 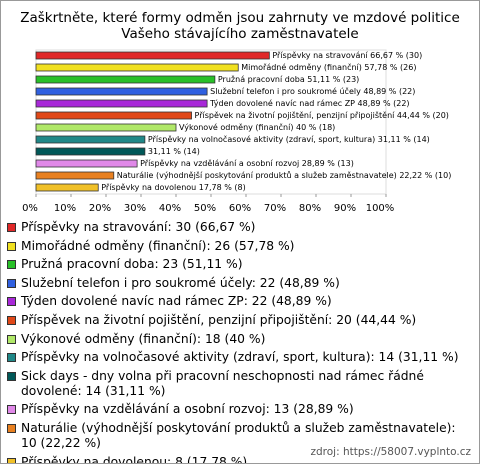 I want to click on legend-entry: Výkonové odměny (finanční): 18 (40 %), so click(x=241, y=339).